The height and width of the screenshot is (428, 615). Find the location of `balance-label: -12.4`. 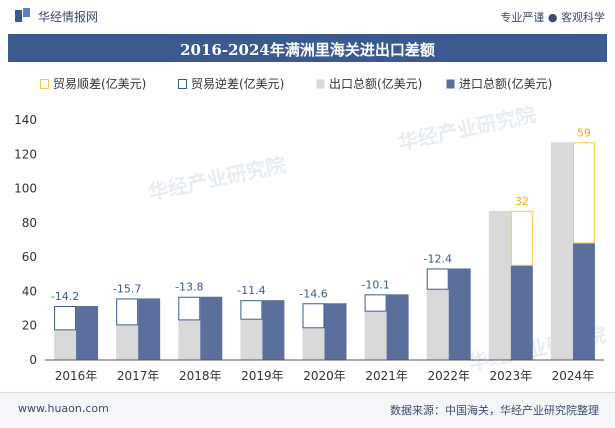

balance-label: -12.4 is located at coordinates (437, 258).